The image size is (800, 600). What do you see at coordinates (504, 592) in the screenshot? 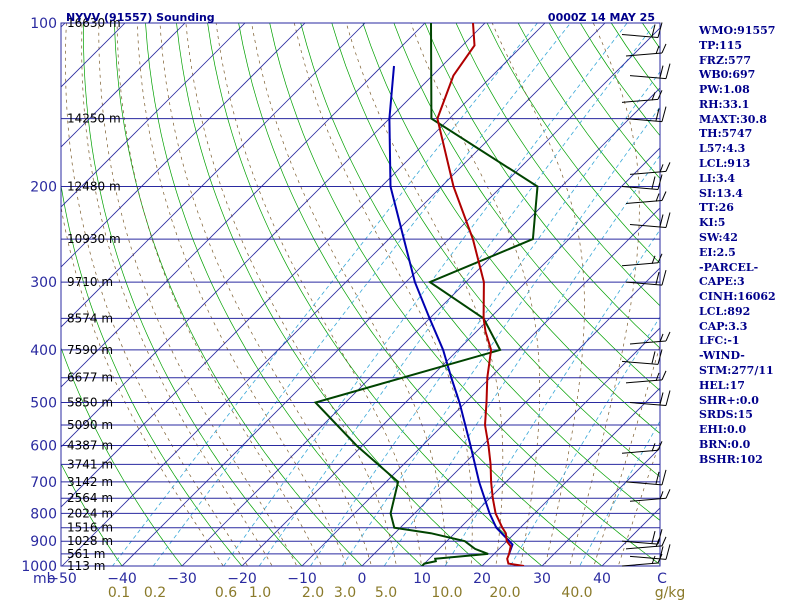
I see `mixing-ratio-label: 20.0` at bounding box center [504, 592].